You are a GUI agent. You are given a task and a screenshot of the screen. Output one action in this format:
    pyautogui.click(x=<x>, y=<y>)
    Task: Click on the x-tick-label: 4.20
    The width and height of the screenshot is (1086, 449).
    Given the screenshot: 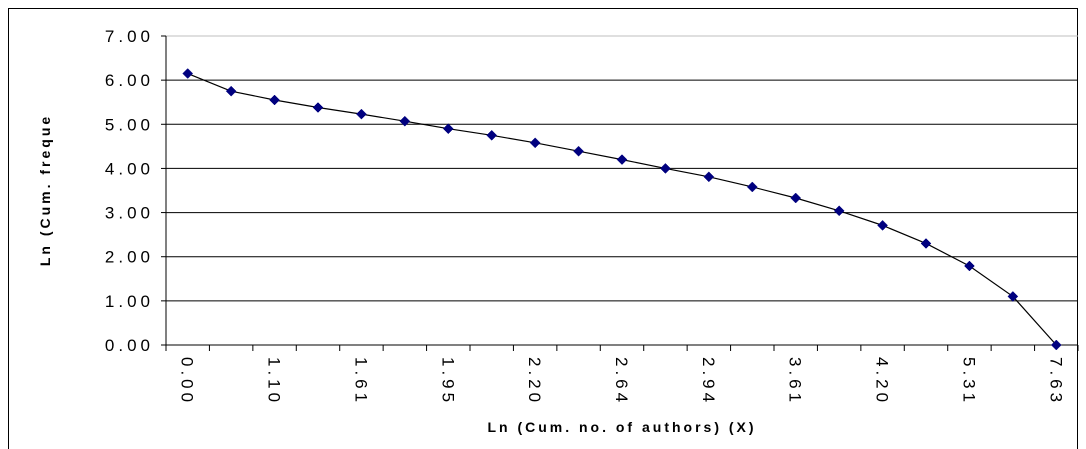 What is the action you would take?
    pyautogui.click(x=882, y=381)
    